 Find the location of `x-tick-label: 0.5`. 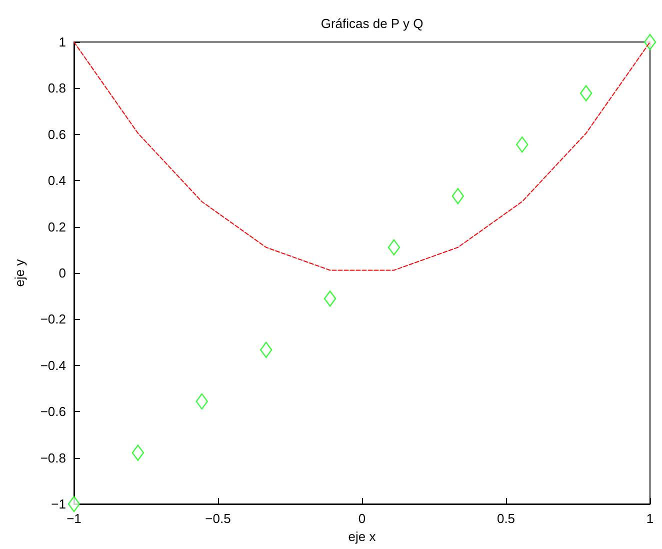

x-tick-label: 0.5 is located at coordinates (506, 518).